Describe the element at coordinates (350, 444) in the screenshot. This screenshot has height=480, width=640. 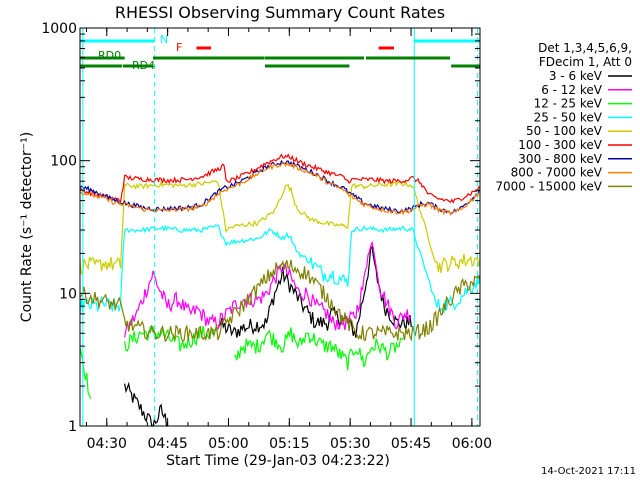
I see `x-tick-label-4: 05:30` at that location.